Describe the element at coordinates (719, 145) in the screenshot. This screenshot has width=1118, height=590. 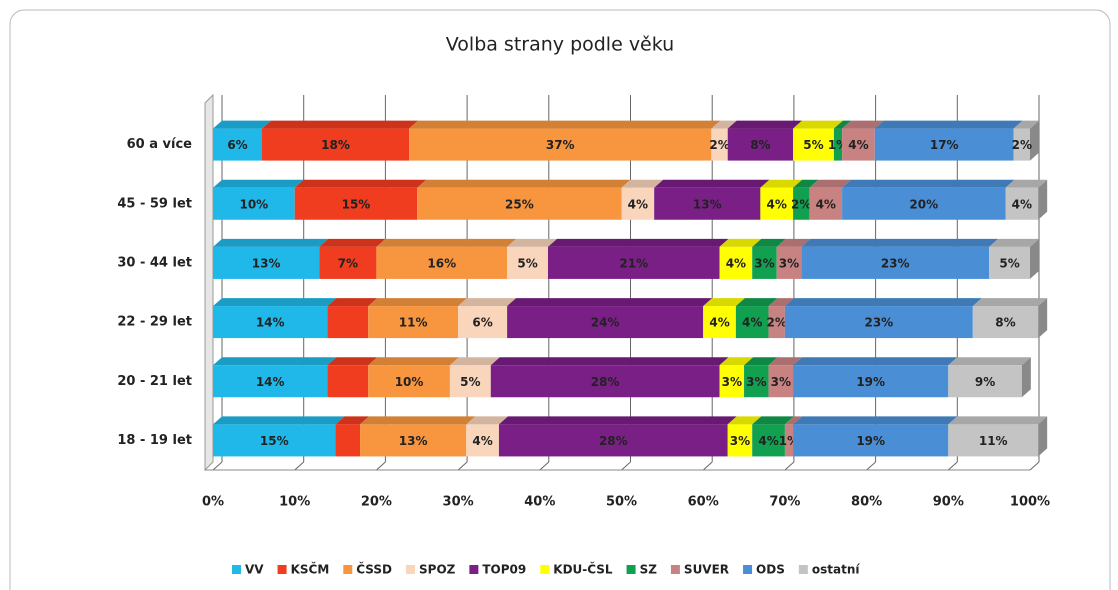
I see `data-label: 2%` at that location.